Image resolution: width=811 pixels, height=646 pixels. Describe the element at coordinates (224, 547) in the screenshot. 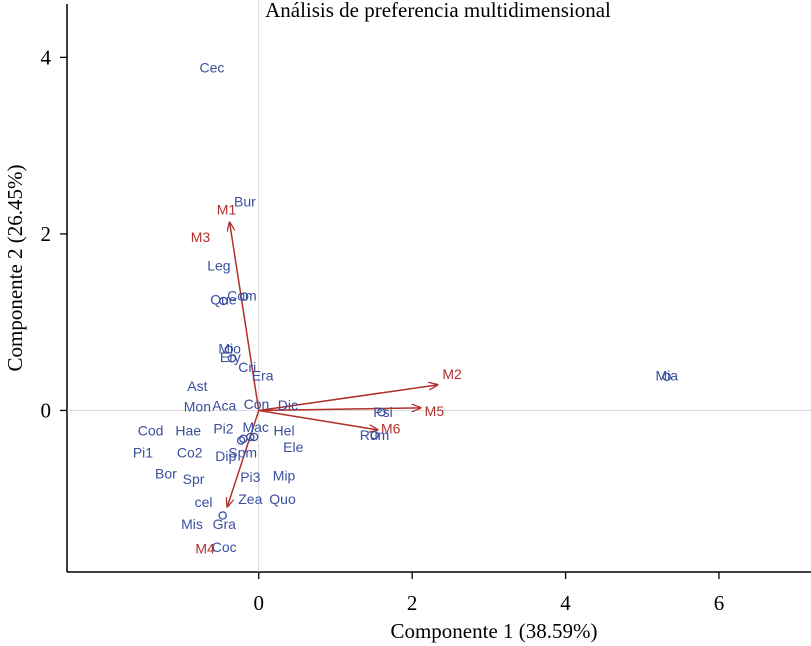

I see `point-label: Coc` at that location.